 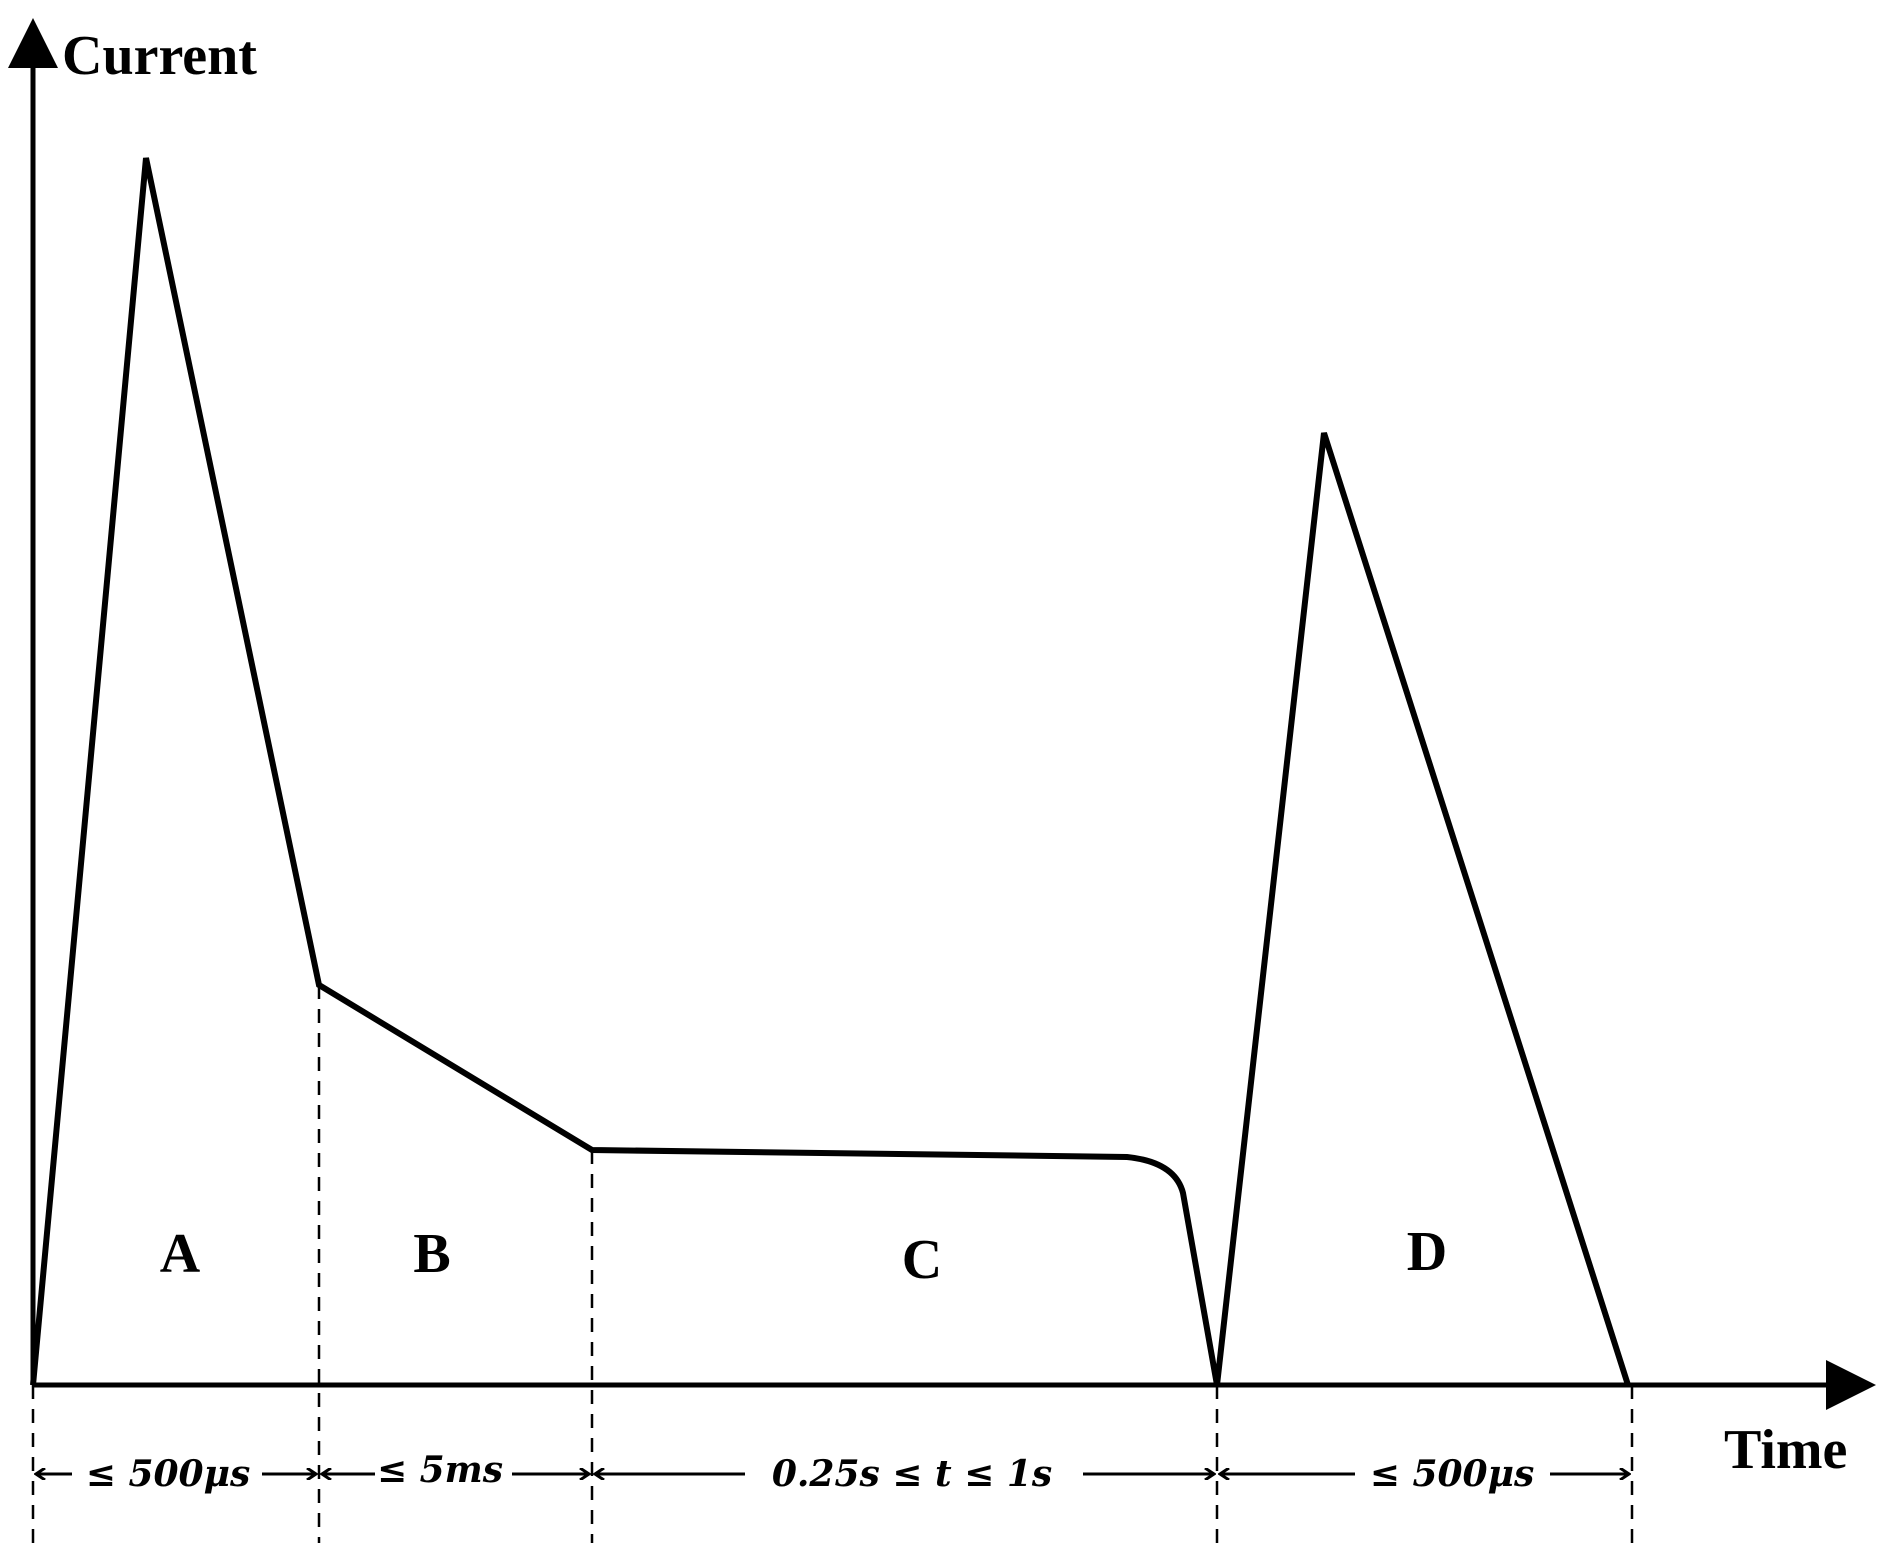 What do you see at coordinates (922, 1260) in the screenshot?
I see `region-label-c: C` at bounding box center [922, 1260].